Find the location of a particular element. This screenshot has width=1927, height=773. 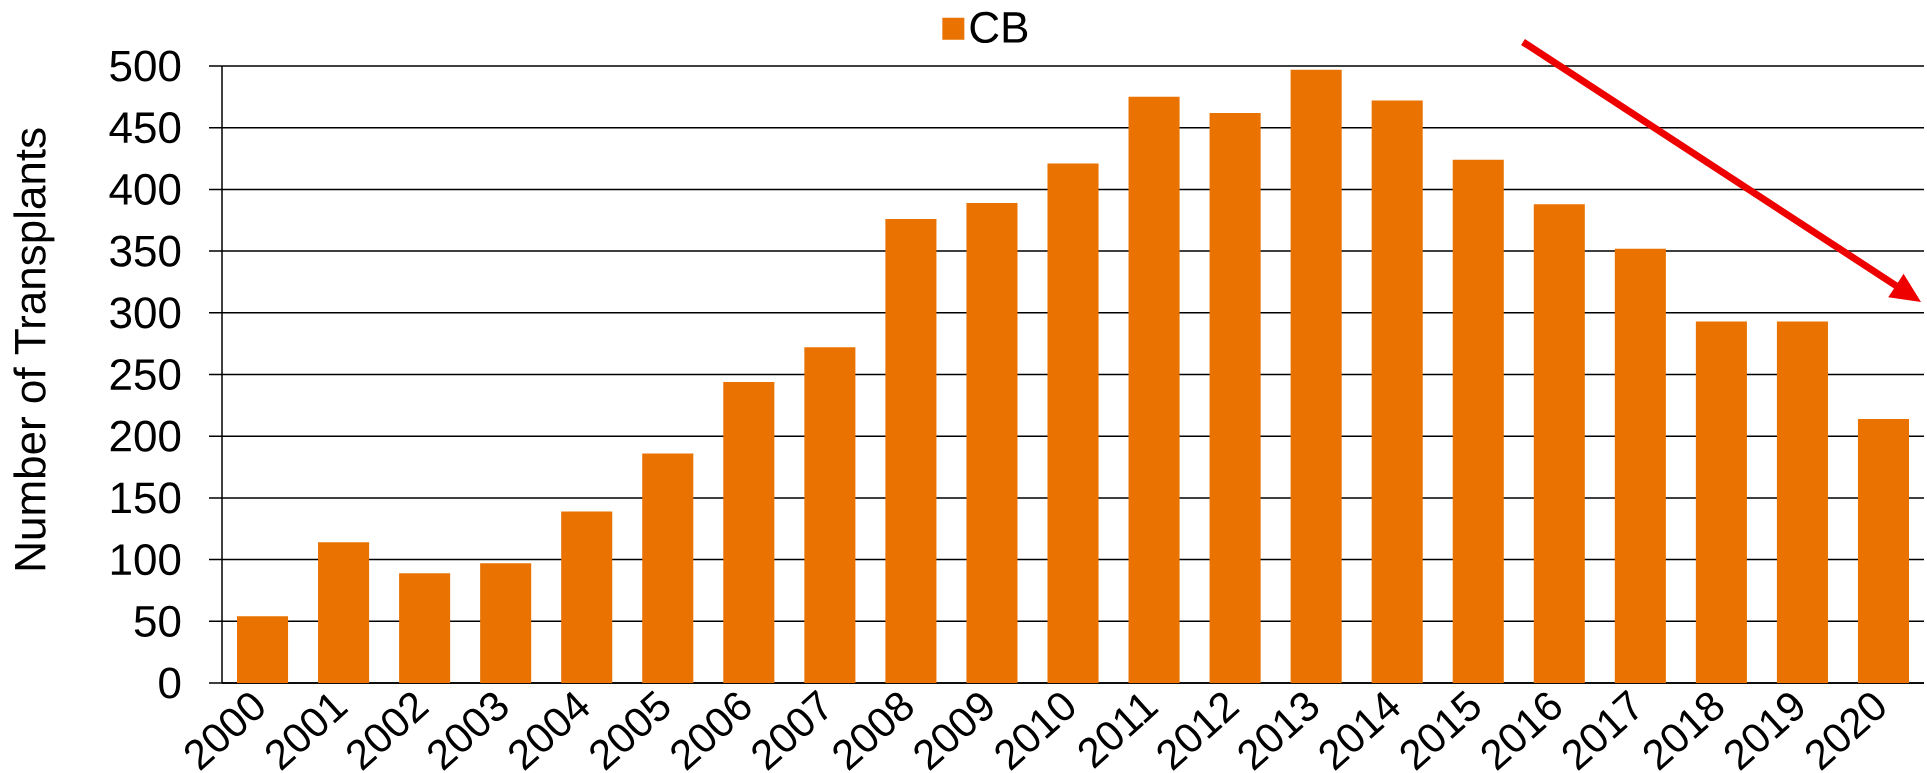

y-tick-label: 400 is located at coordinates (145, 189).